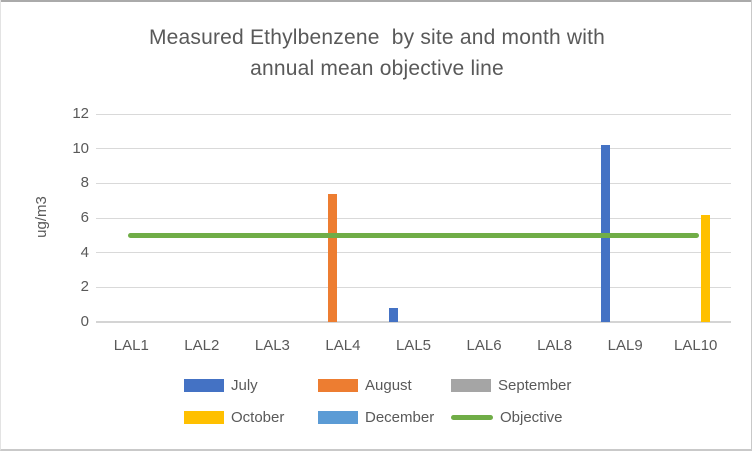 The height and width of the screenshot is (451, 752). Describe the element at coordinates (393, 315) in the screenshot. I see `bar-july-lal5` at that location.